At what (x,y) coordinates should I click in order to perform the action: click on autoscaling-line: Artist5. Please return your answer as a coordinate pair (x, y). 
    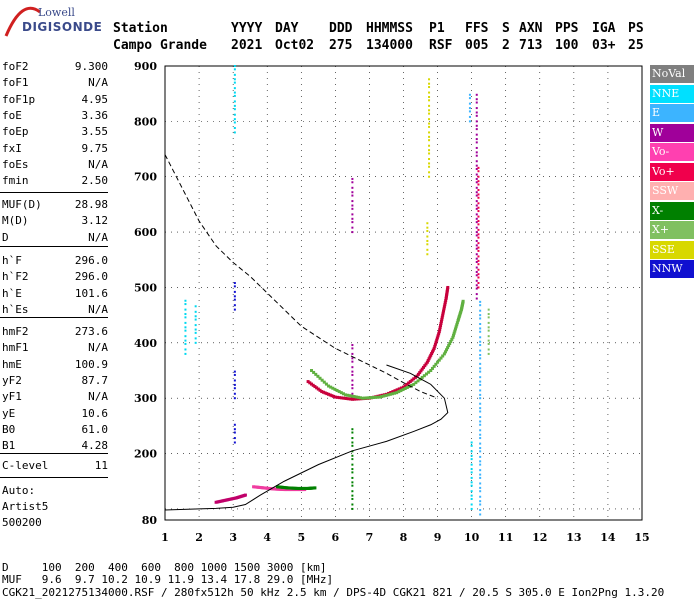
    Looking at the image, I should click on (25, 506).